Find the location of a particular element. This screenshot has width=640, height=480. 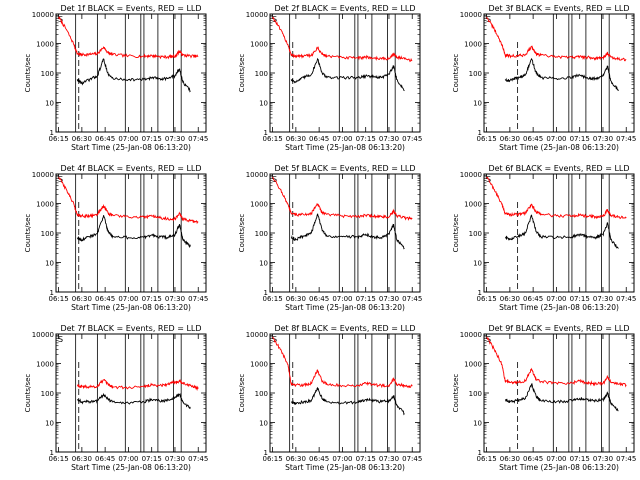

panel-title: Det 2f BLACK = Events, RED = LLD is located at coordinates (344, 8).